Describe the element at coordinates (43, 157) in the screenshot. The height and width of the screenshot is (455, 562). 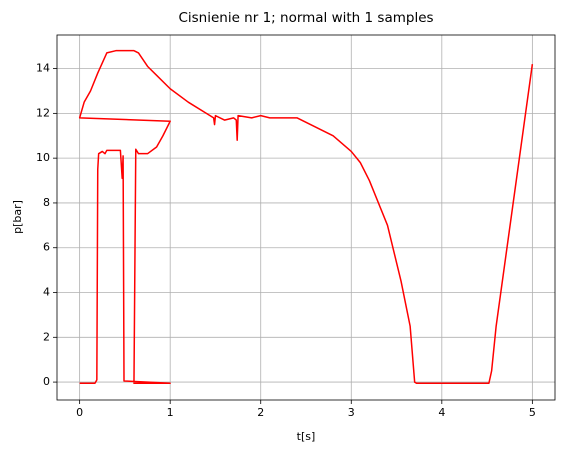
I see `y-tick-label: 10` at that location.